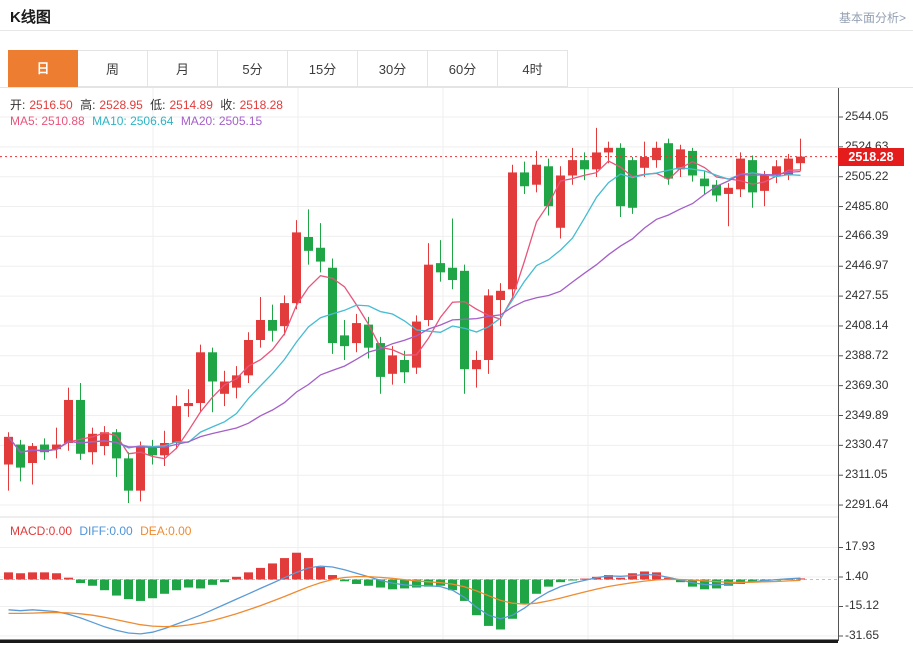  I want to click on current-price-badge: 2518.28, so click(871, 156).